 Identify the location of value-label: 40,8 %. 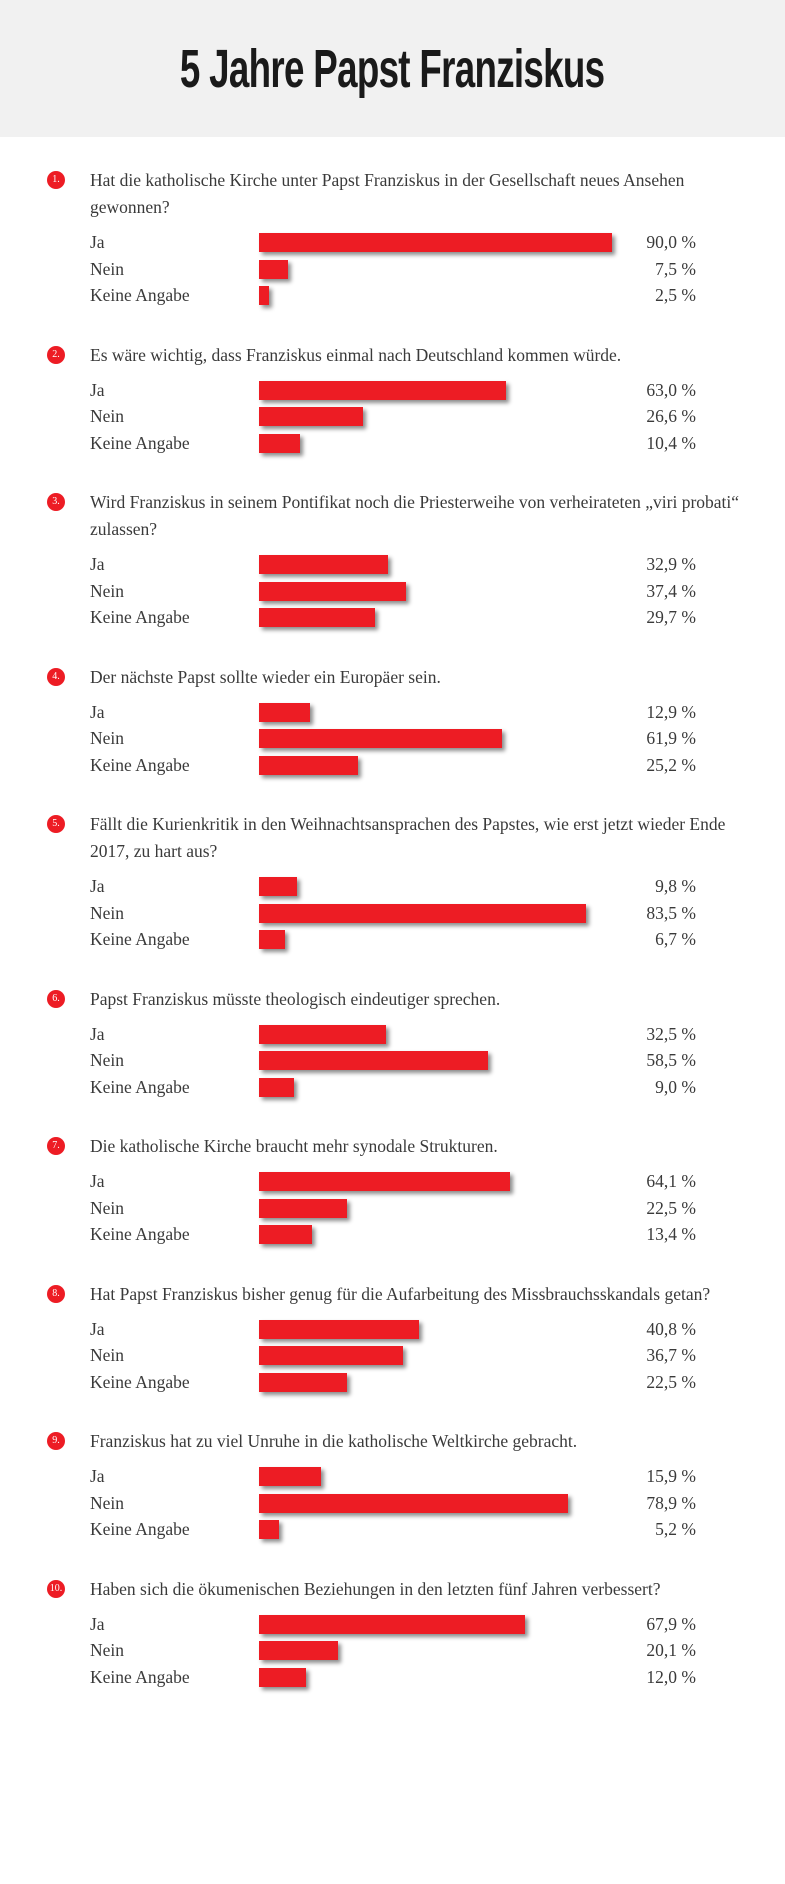
(671, 1328).